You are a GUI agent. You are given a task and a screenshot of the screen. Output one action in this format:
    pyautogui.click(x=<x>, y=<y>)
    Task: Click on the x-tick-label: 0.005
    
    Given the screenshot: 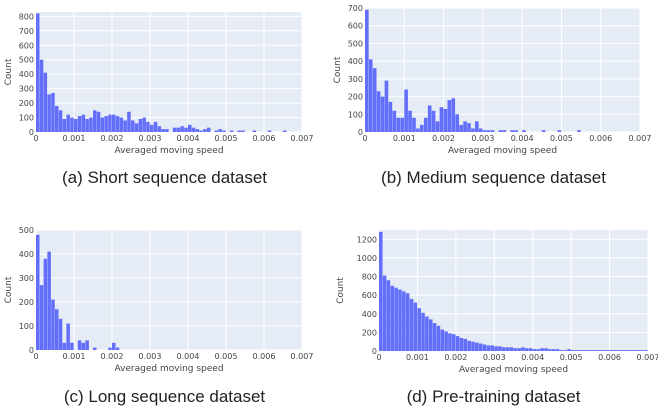 What is the action you would take?
    pyautogui.click(x=571, y=357)
    